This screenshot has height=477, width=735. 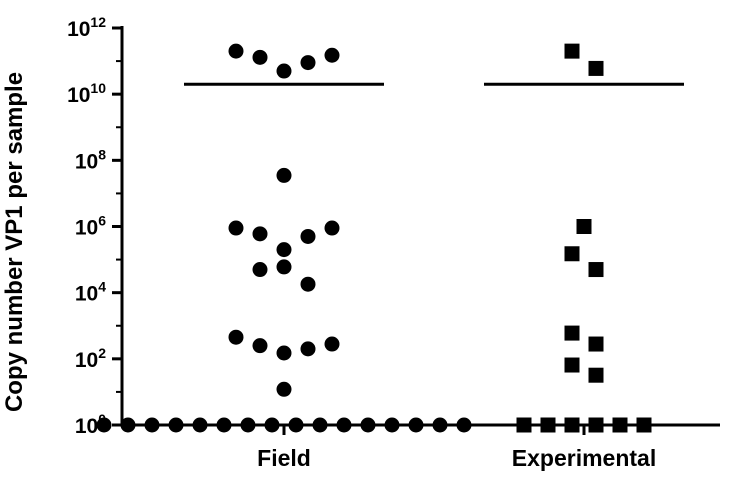 I want to click on x-axis: Field Experimental, so click(x=420, y=447).